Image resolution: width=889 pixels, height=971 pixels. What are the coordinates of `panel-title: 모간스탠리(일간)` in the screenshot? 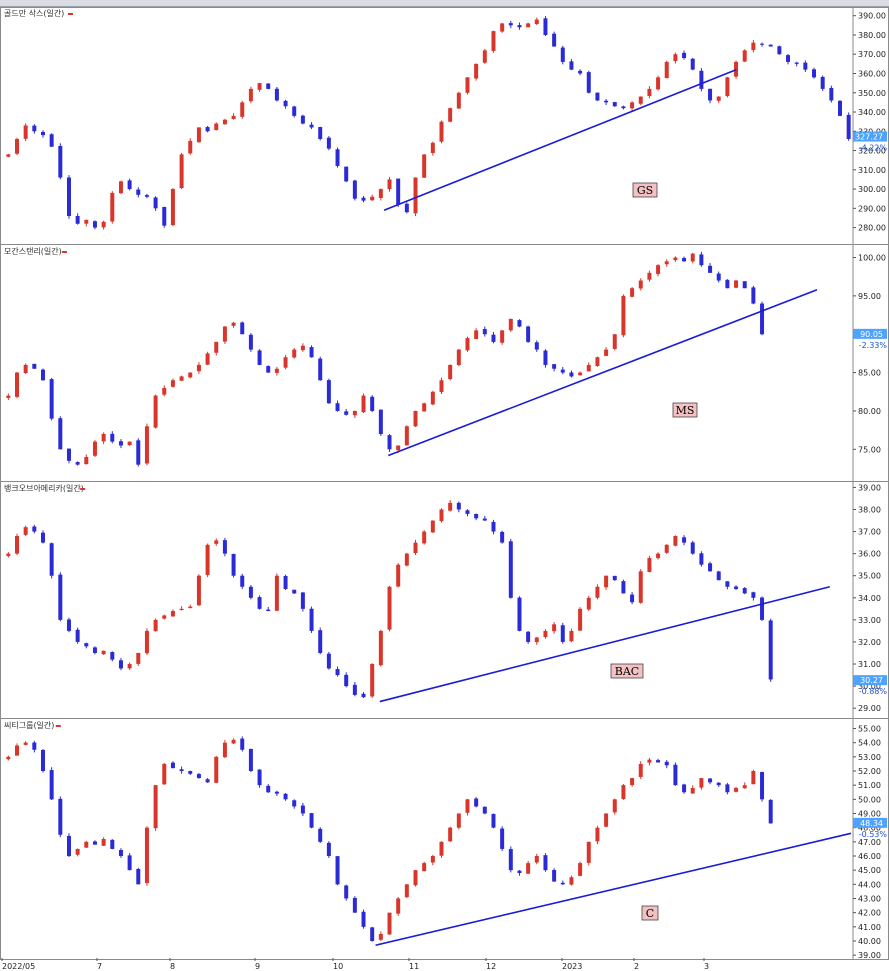 It's located at (33, 251).